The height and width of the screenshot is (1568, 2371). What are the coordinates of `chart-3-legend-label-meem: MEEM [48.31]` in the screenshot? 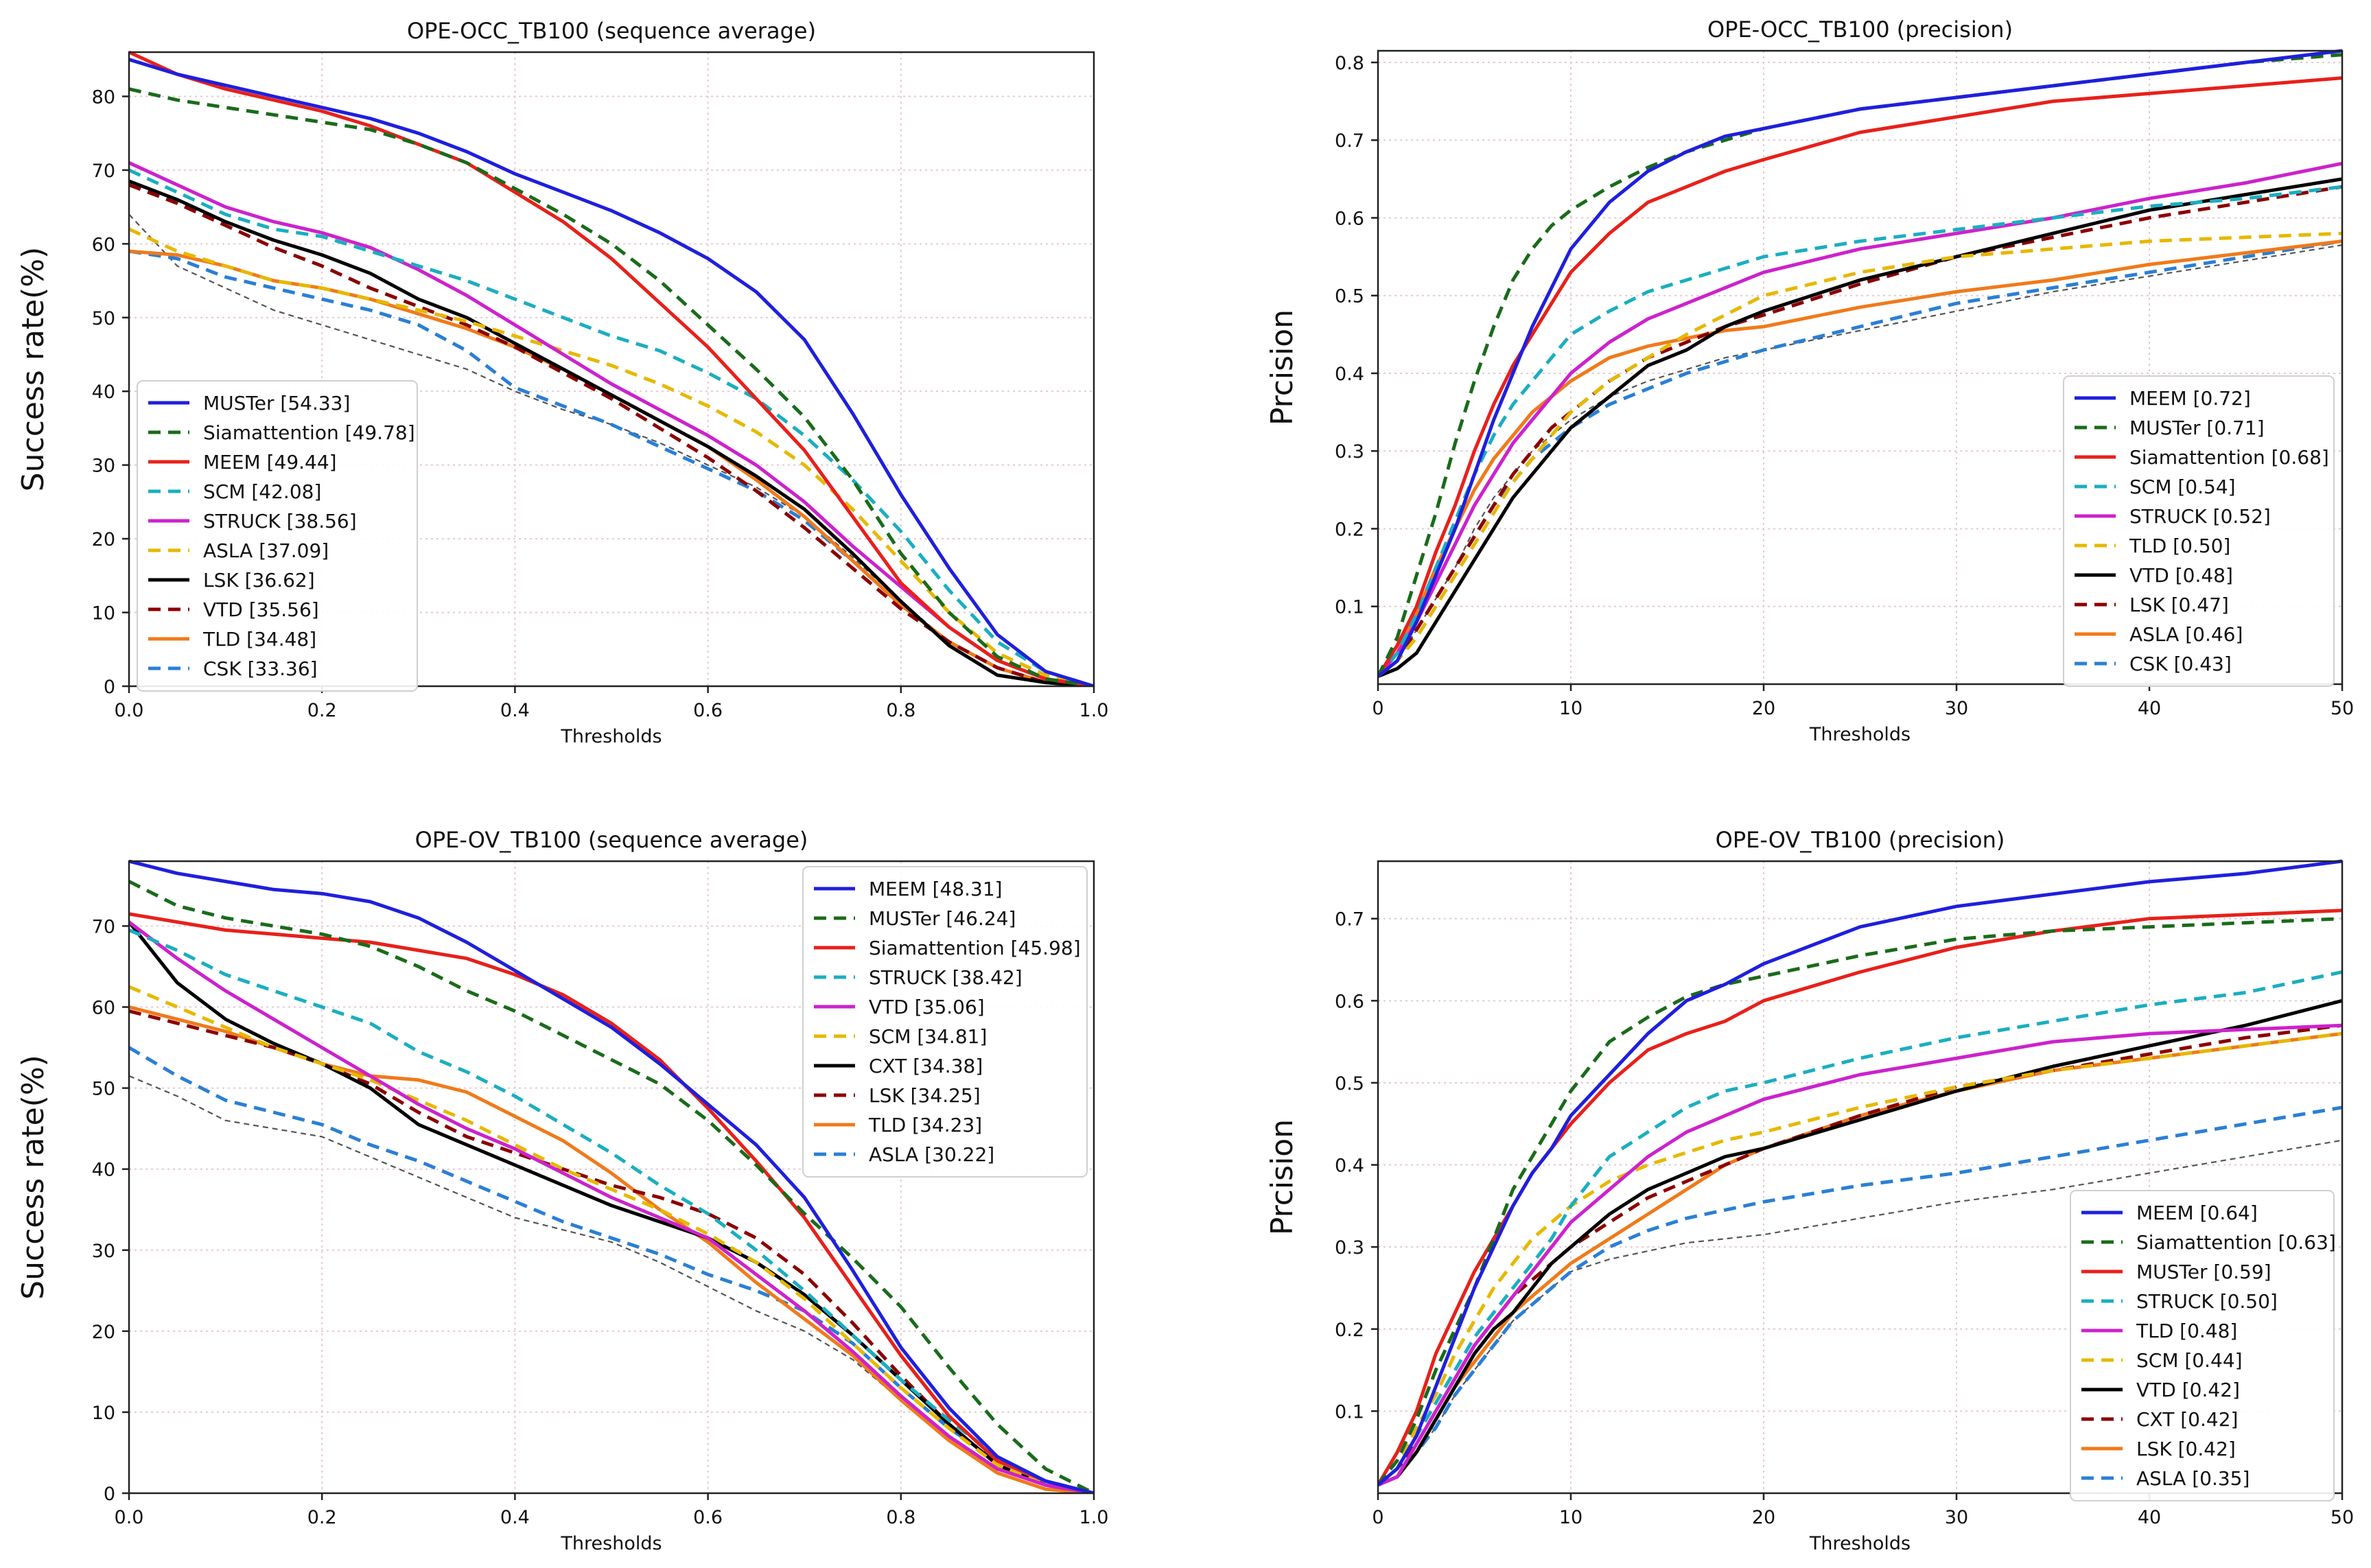 It's located at (936, 889).